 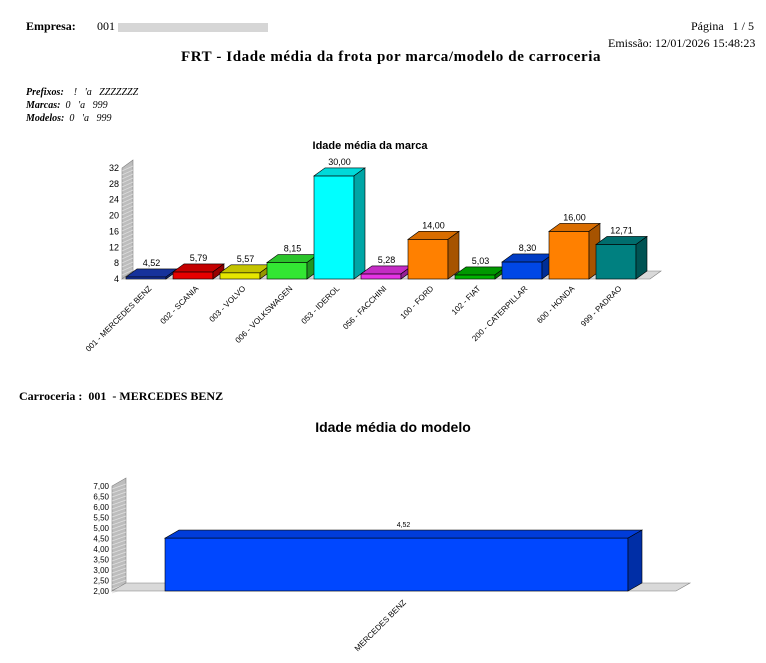 I want to click on chart1-bar: 8,15, so click(x=292, y=262).